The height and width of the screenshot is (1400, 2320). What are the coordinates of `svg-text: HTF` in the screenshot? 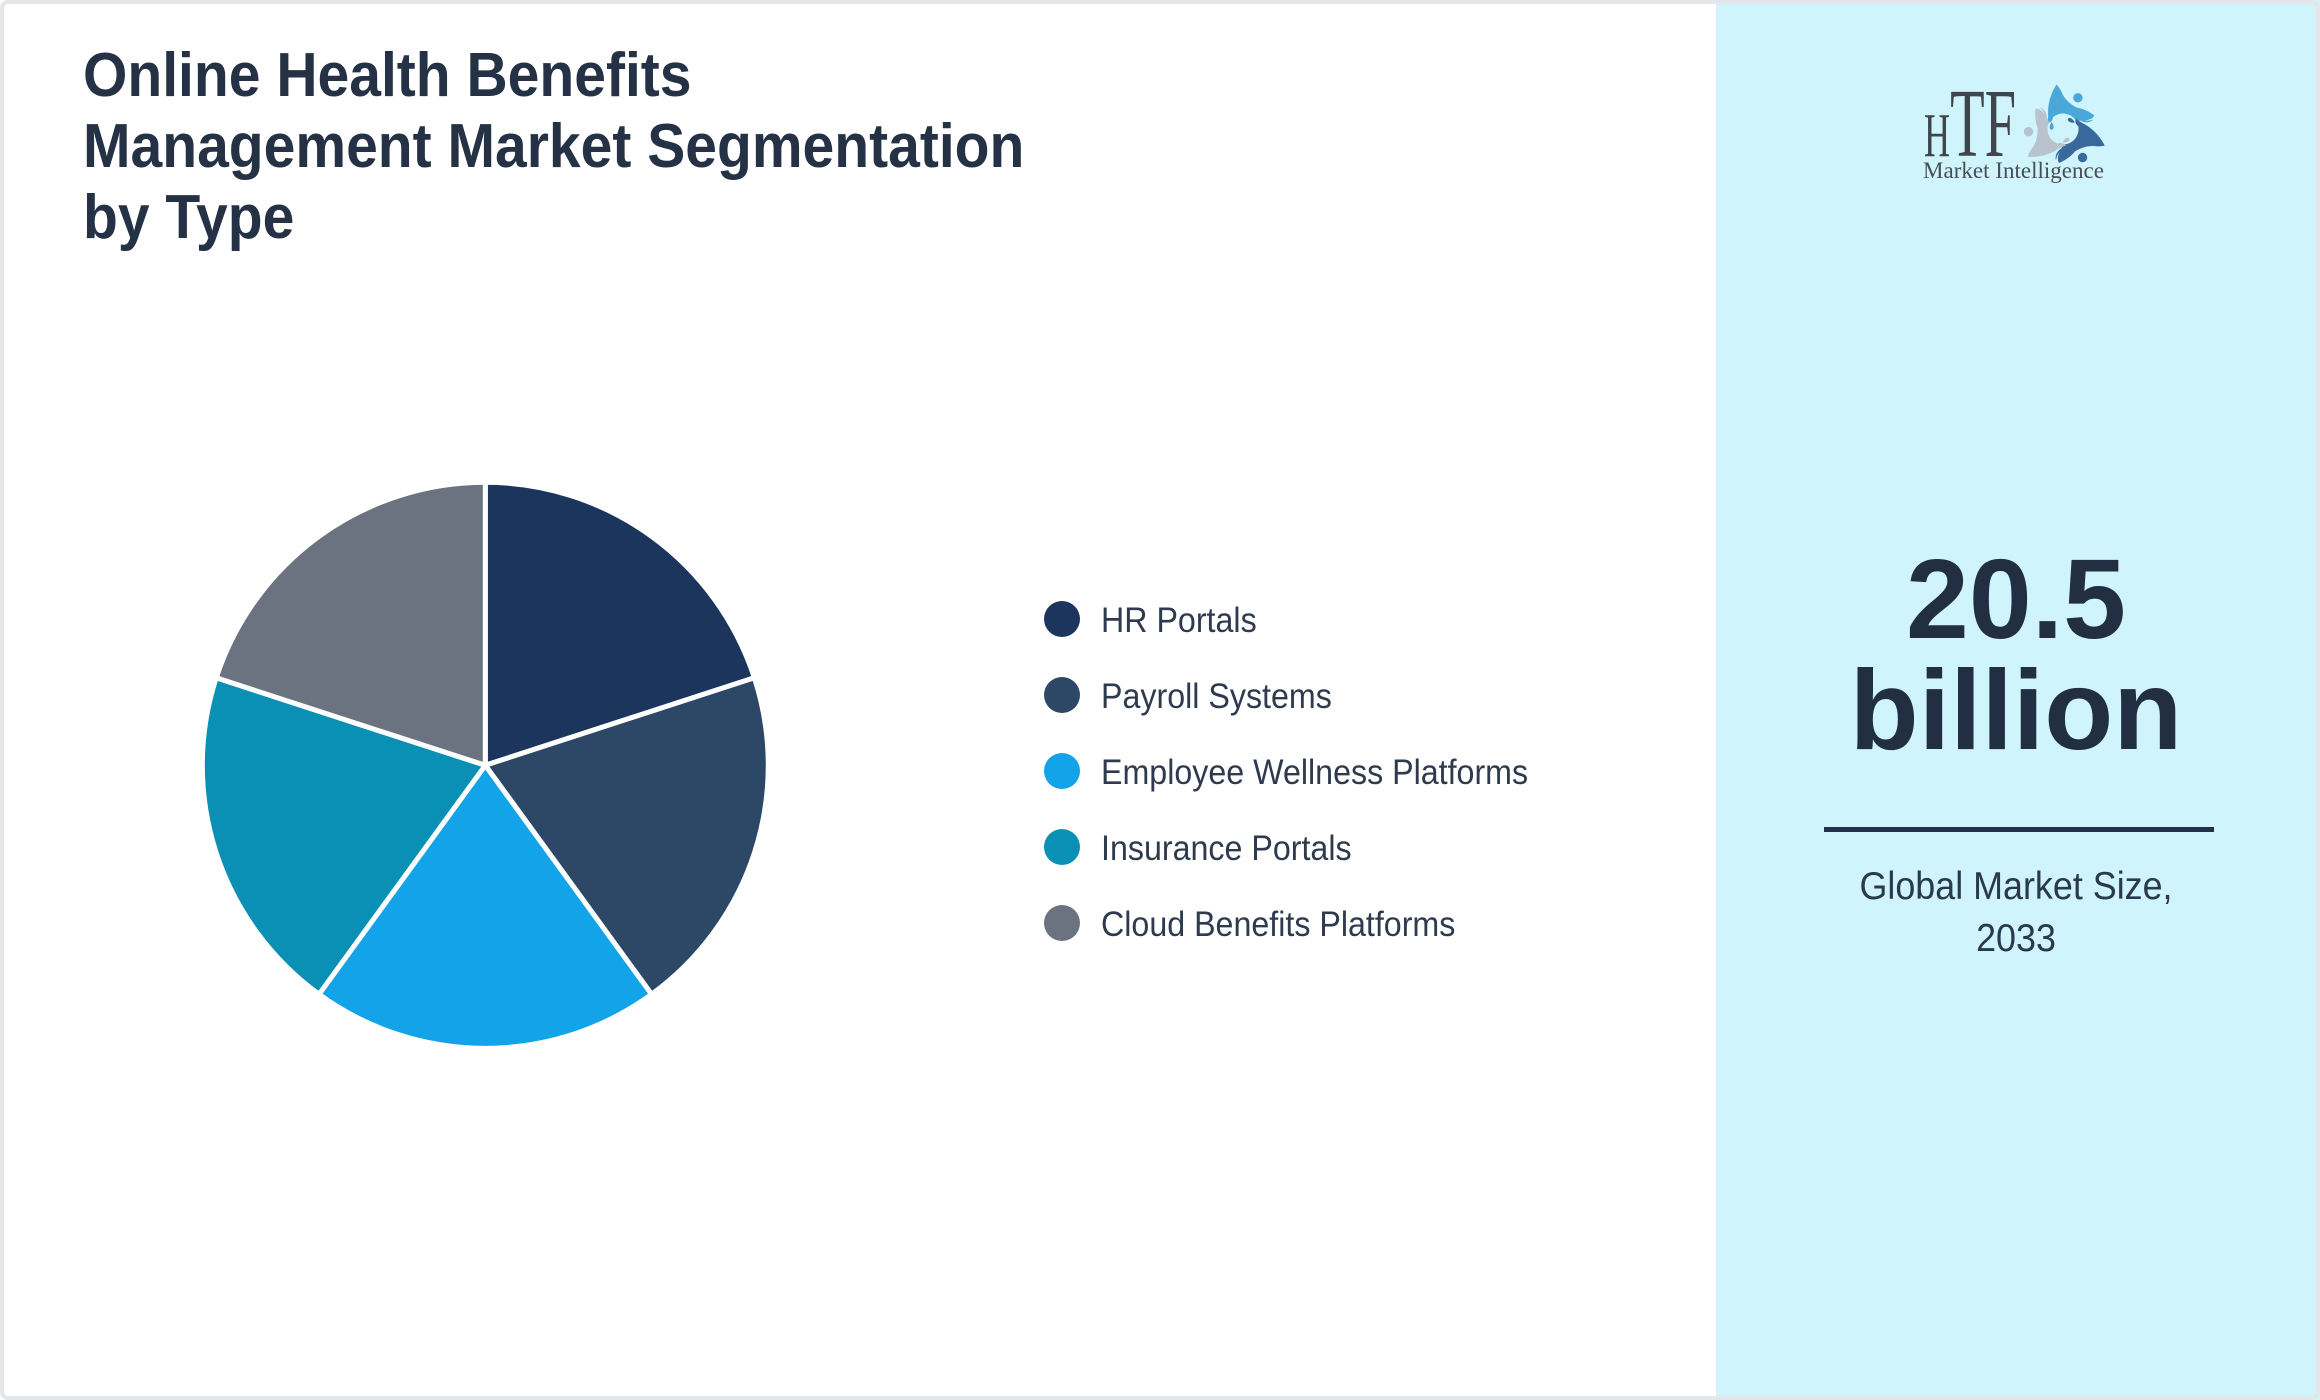 It's located at (1970, 126).